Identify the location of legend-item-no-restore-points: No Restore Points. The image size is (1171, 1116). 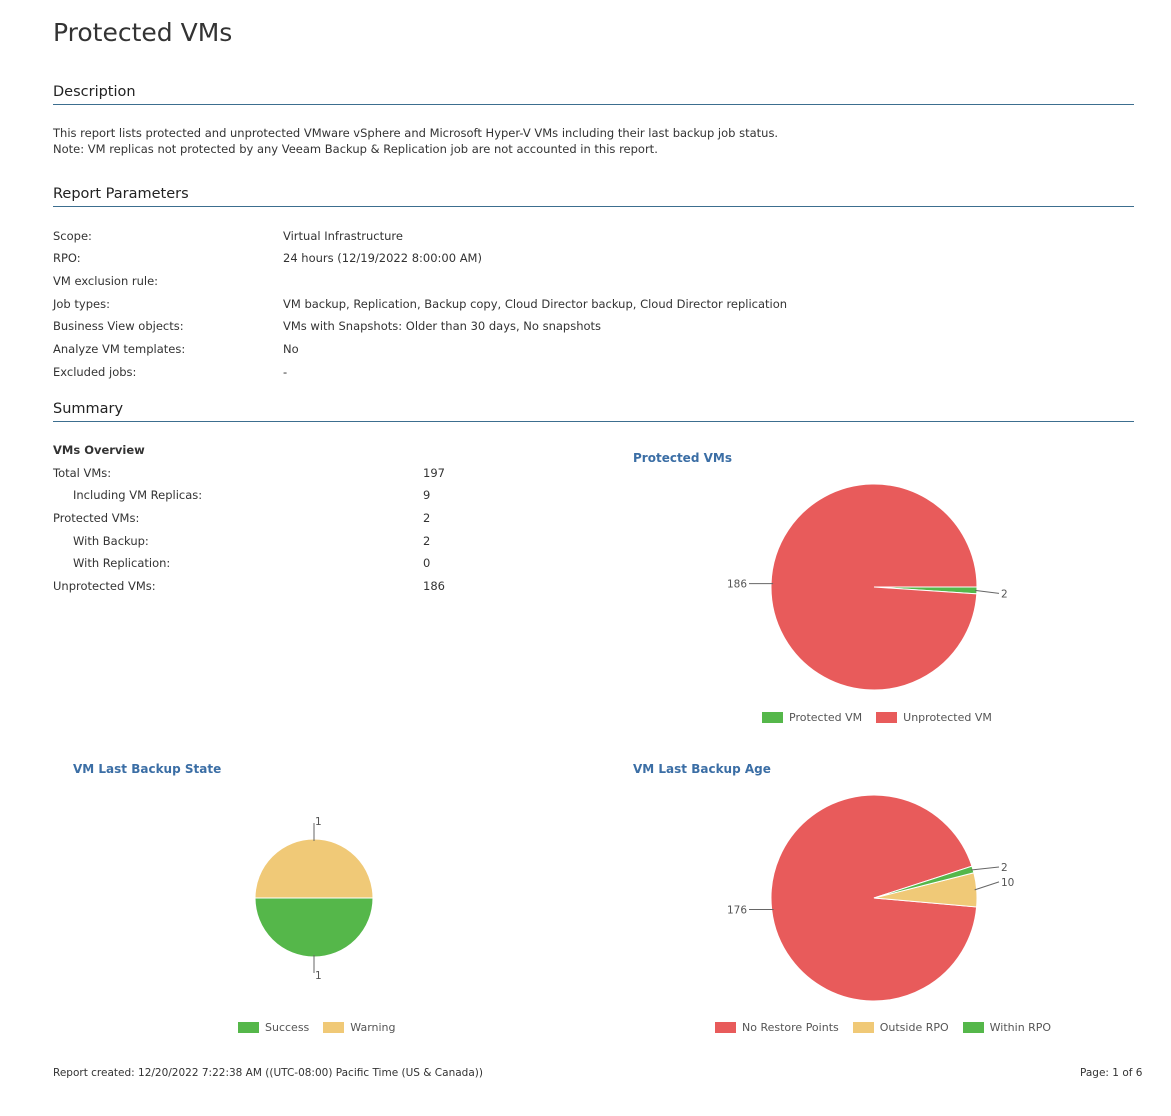
(777, 1027).